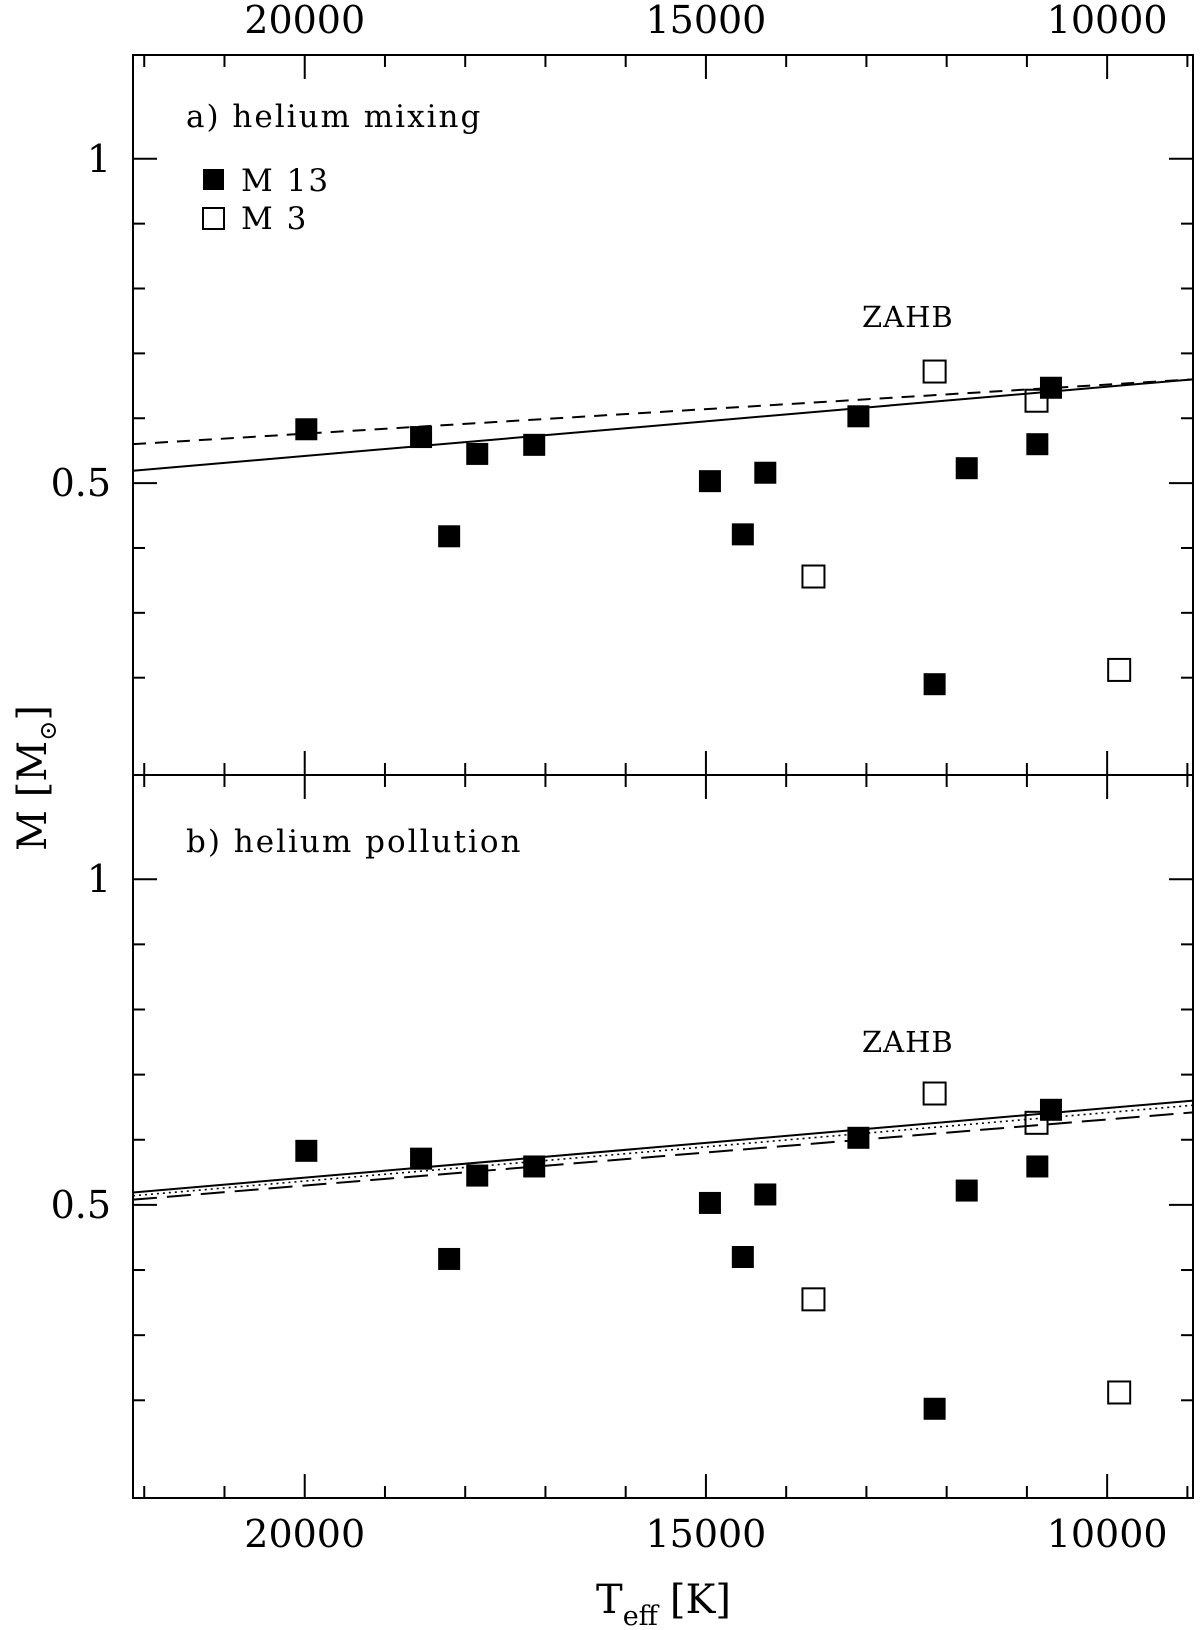 Image resolution: width=1200 pixels, height=1630 pixels. Describe the element at coordinates (663, 425) in the screenshot. I see `panel-a-zahb-line-solid` at that location.